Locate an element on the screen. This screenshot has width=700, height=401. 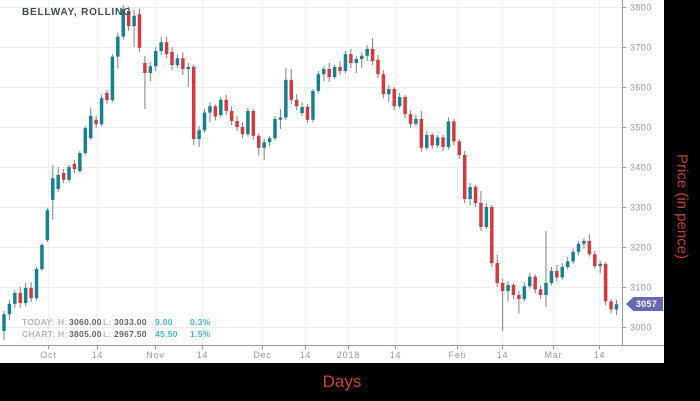
svg-text: Oct is located at coordinates (48, 355).